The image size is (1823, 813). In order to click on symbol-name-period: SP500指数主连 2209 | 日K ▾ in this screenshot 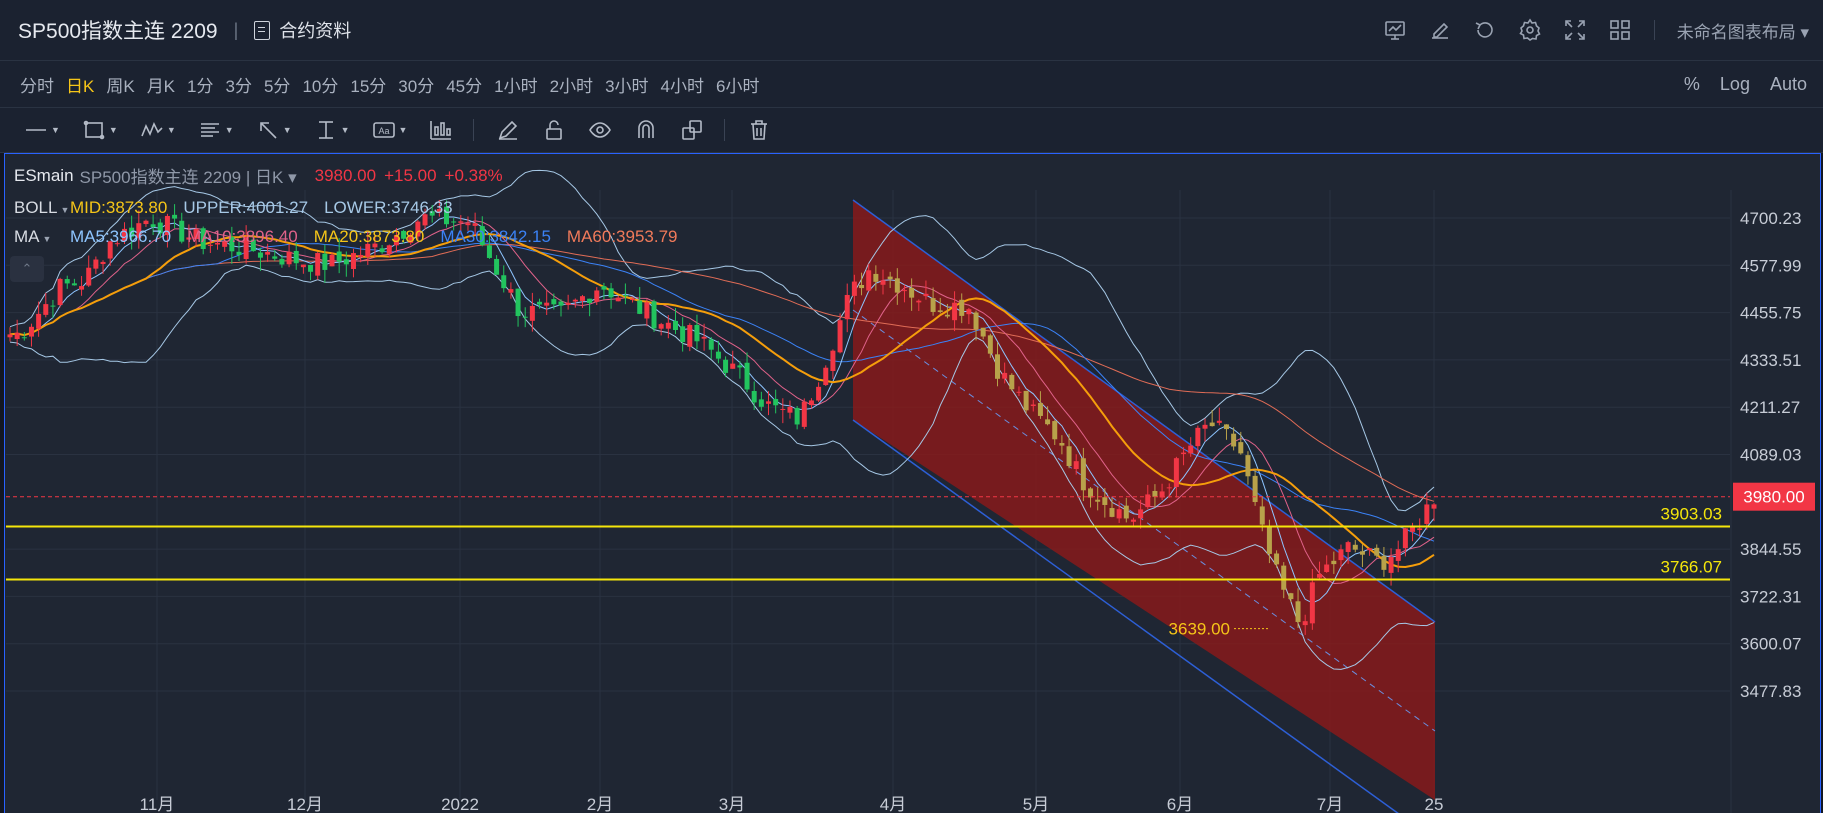, I will do `click(188, 177)`.